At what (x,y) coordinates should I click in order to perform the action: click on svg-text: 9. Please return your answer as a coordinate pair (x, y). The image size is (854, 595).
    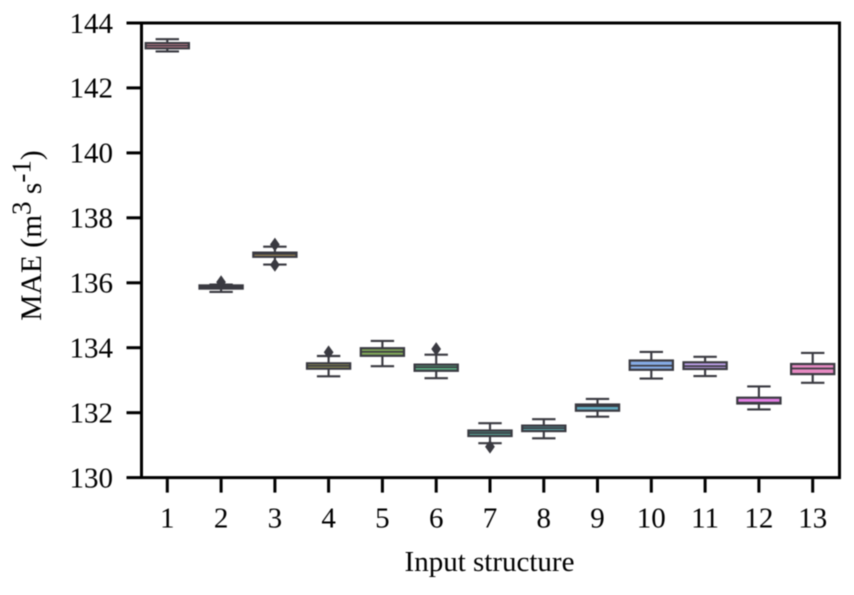
    Looking at the image, I should click on (597, 519).